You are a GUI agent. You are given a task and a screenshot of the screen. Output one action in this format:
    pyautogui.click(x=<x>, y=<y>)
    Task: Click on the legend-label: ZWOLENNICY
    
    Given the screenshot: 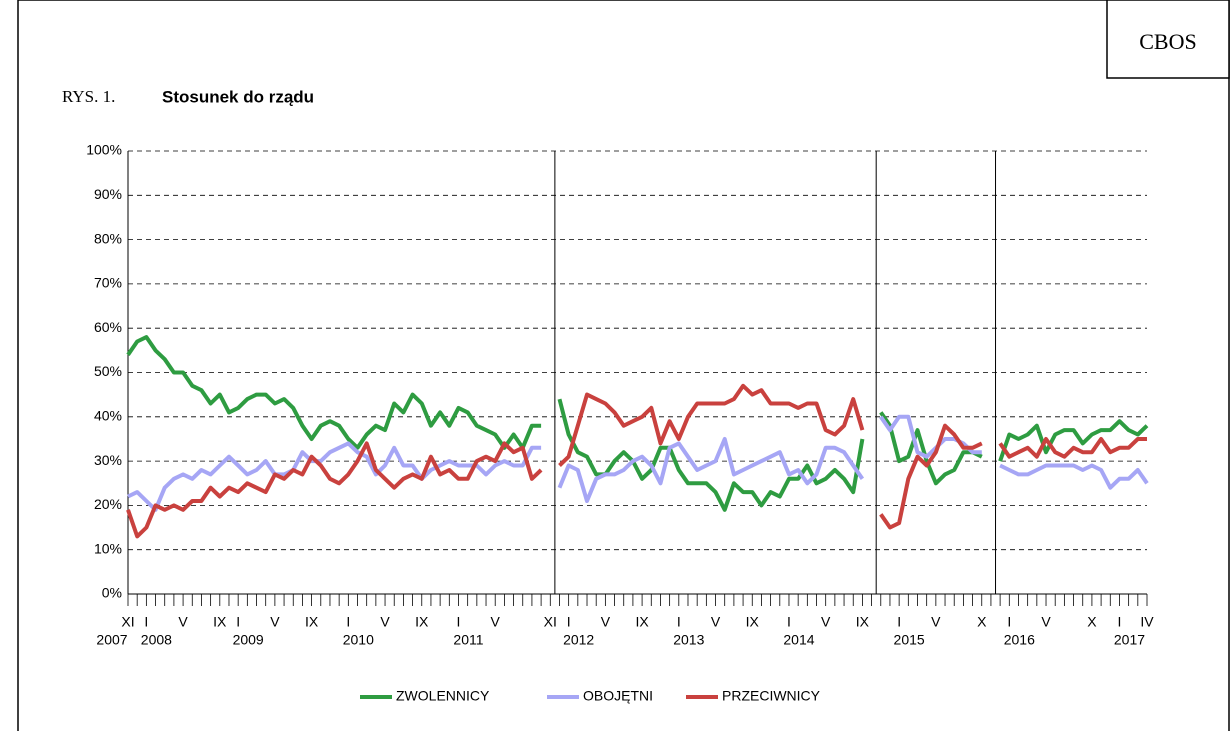 What is the action you would take?
    pyautogui.click(x=443, y=696)
    